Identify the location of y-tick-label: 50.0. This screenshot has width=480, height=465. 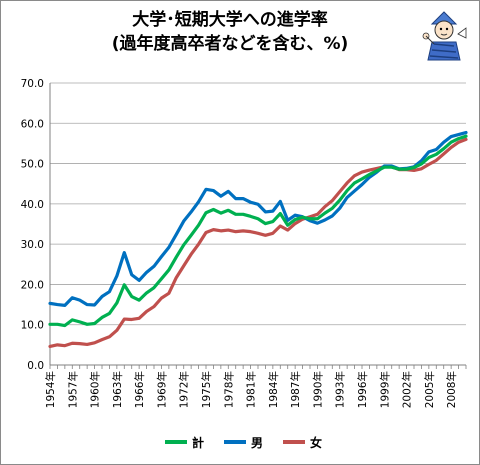
(32, 165).